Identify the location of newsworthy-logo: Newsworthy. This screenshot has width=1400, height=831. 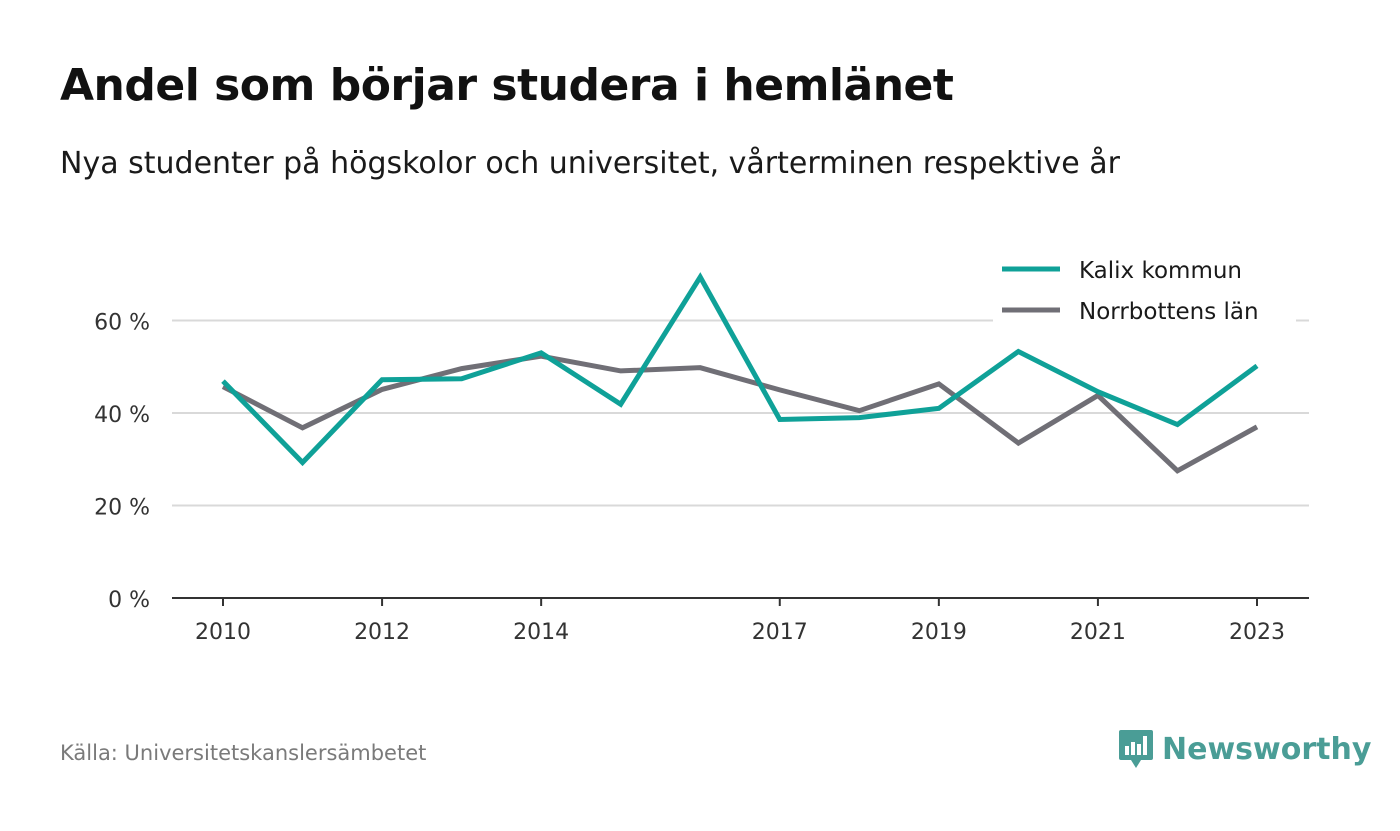
(1244, 749).